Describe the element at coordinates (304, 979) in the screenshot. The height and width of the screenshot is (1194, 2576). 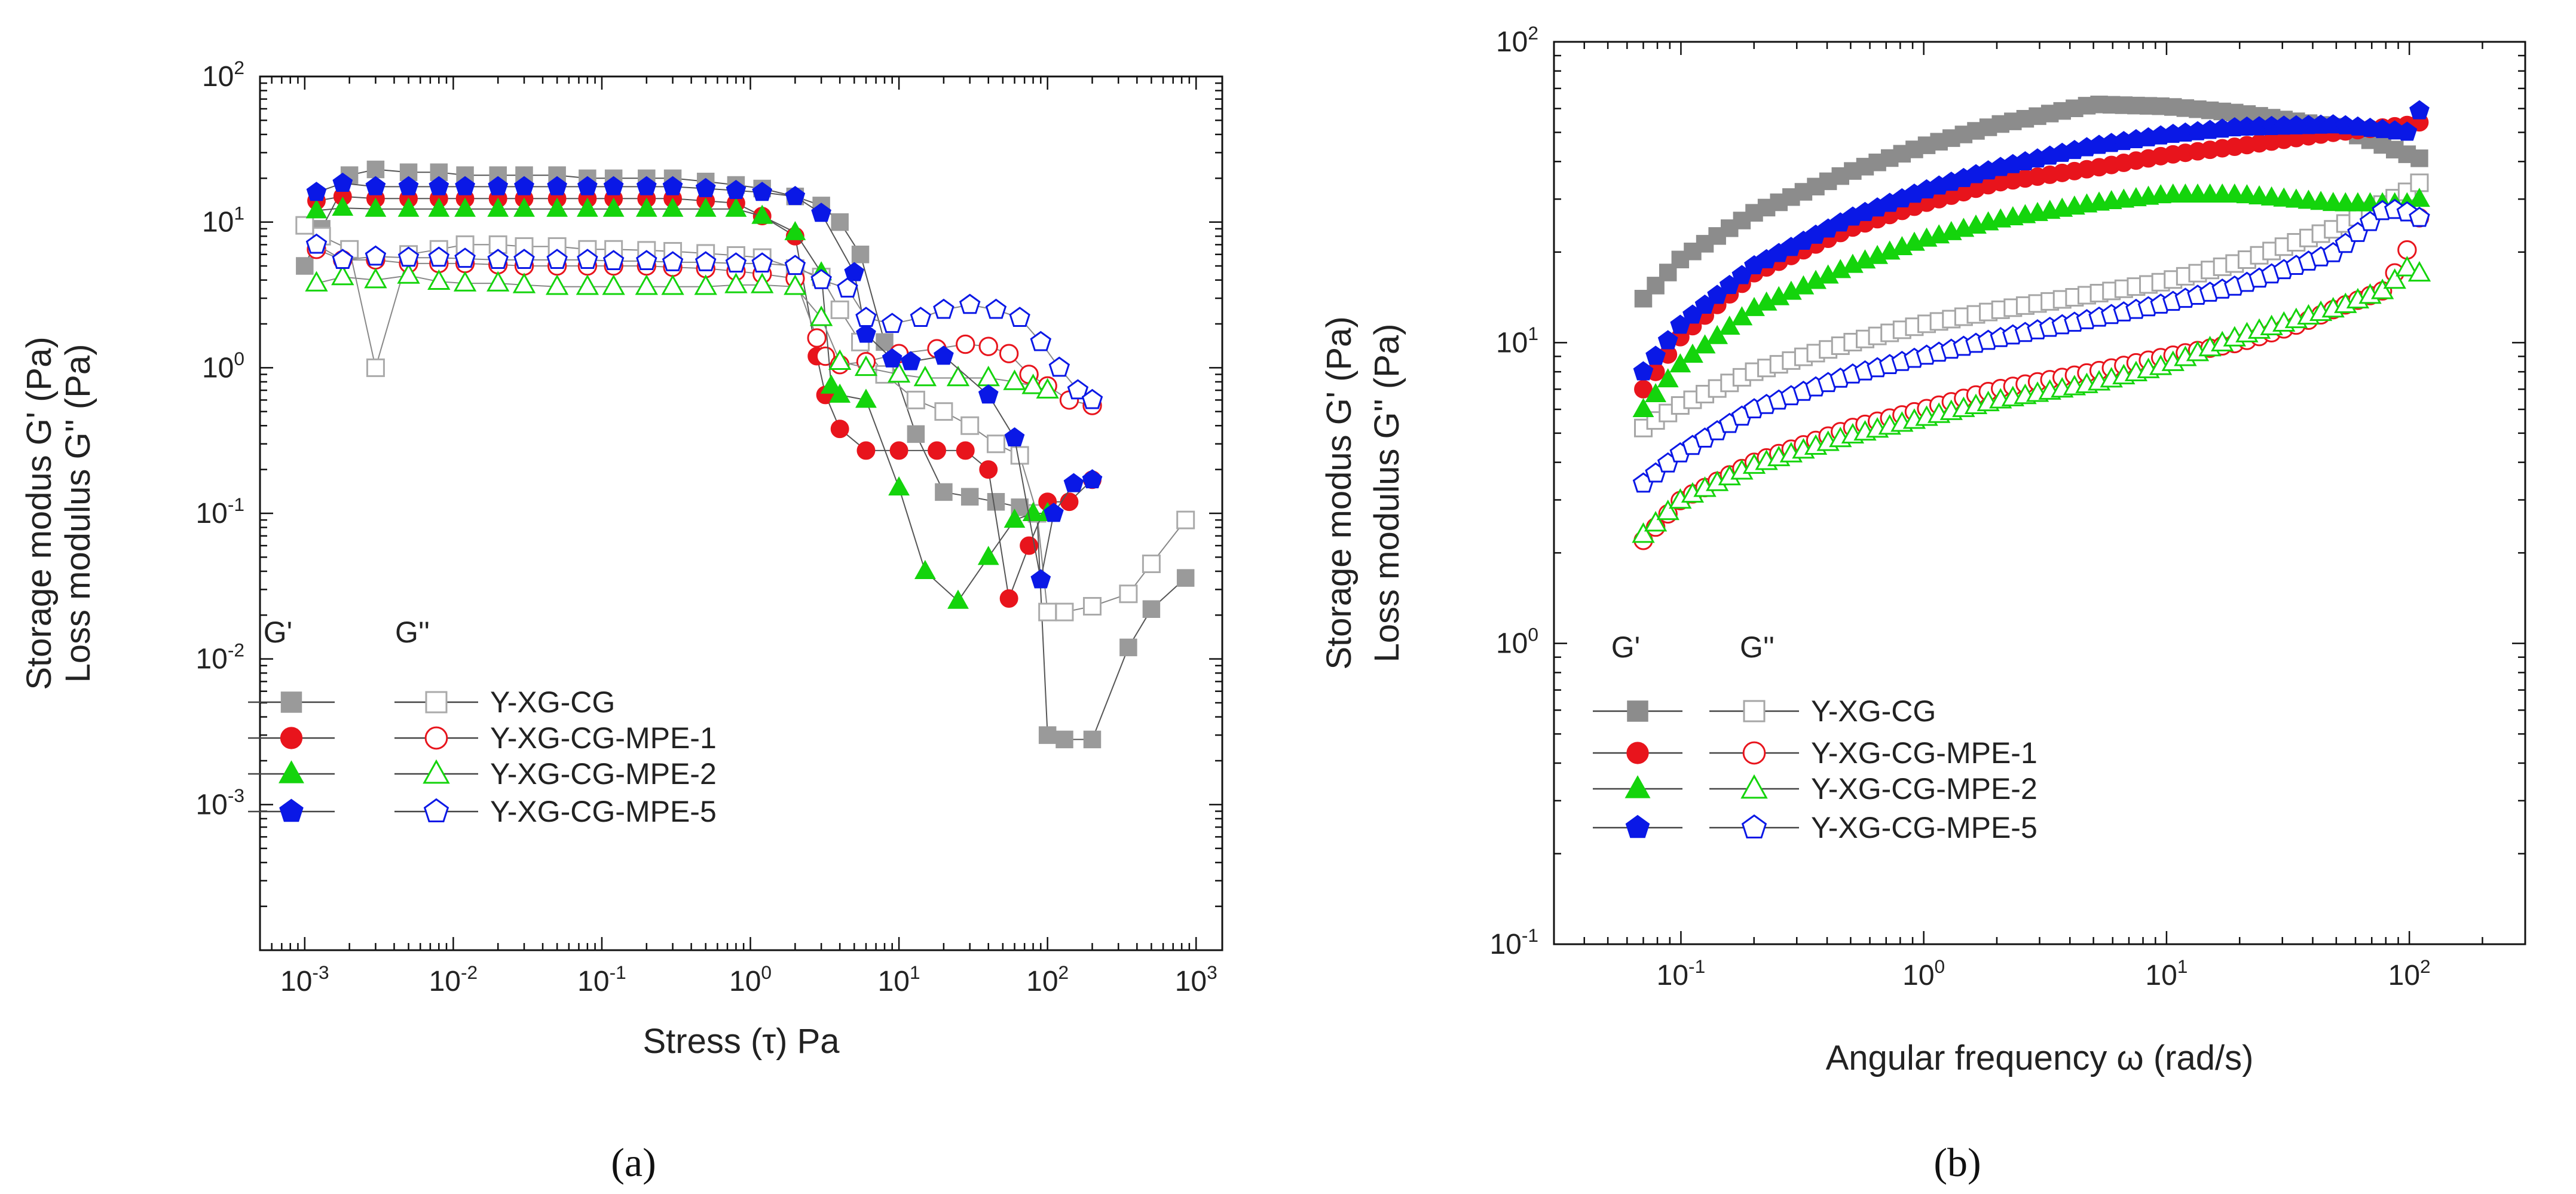
I see `x-tick-label: 10⁻³` at that location.